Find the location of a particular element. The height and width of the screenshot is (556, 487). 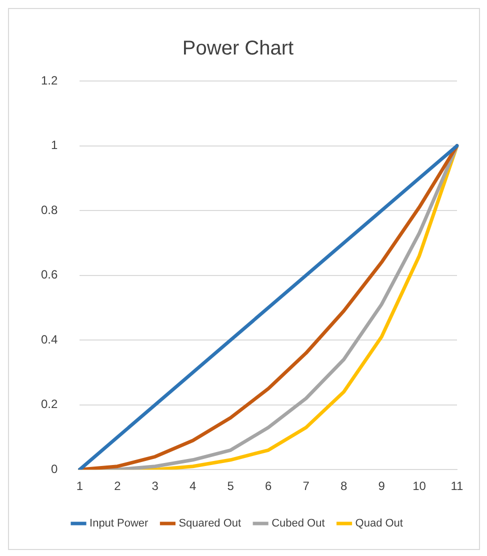

legend-label: Squared Out is located at coordinates (210, 524).